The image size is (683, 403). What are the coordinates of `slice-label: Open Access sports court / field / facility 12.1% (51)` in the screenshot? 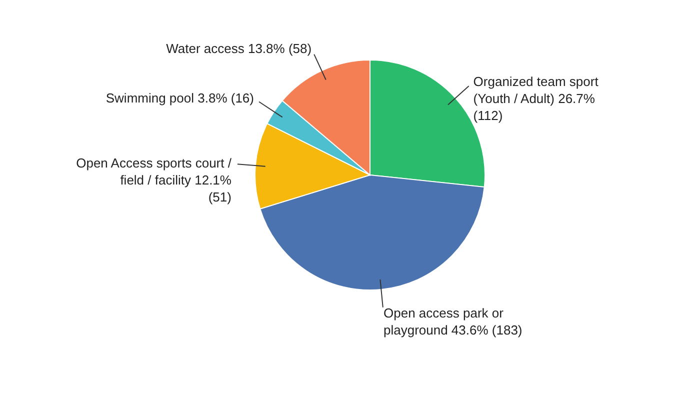 It's located at (154, 180).